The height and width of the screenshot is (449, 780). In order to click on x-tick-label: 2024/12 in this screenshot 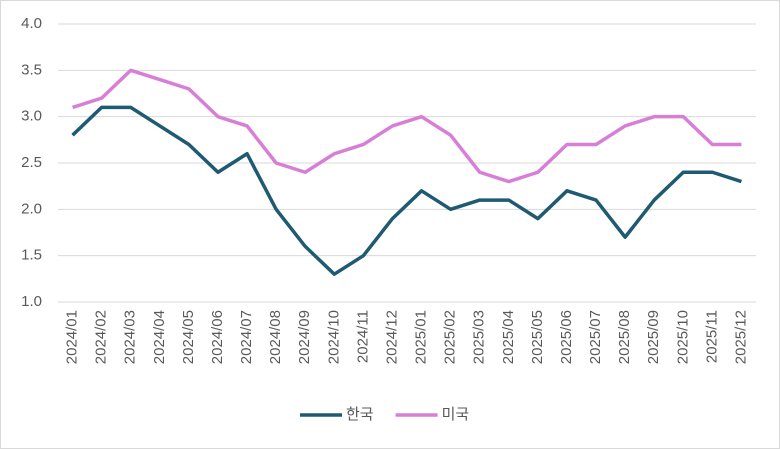, I will do `click(391, 337)`.